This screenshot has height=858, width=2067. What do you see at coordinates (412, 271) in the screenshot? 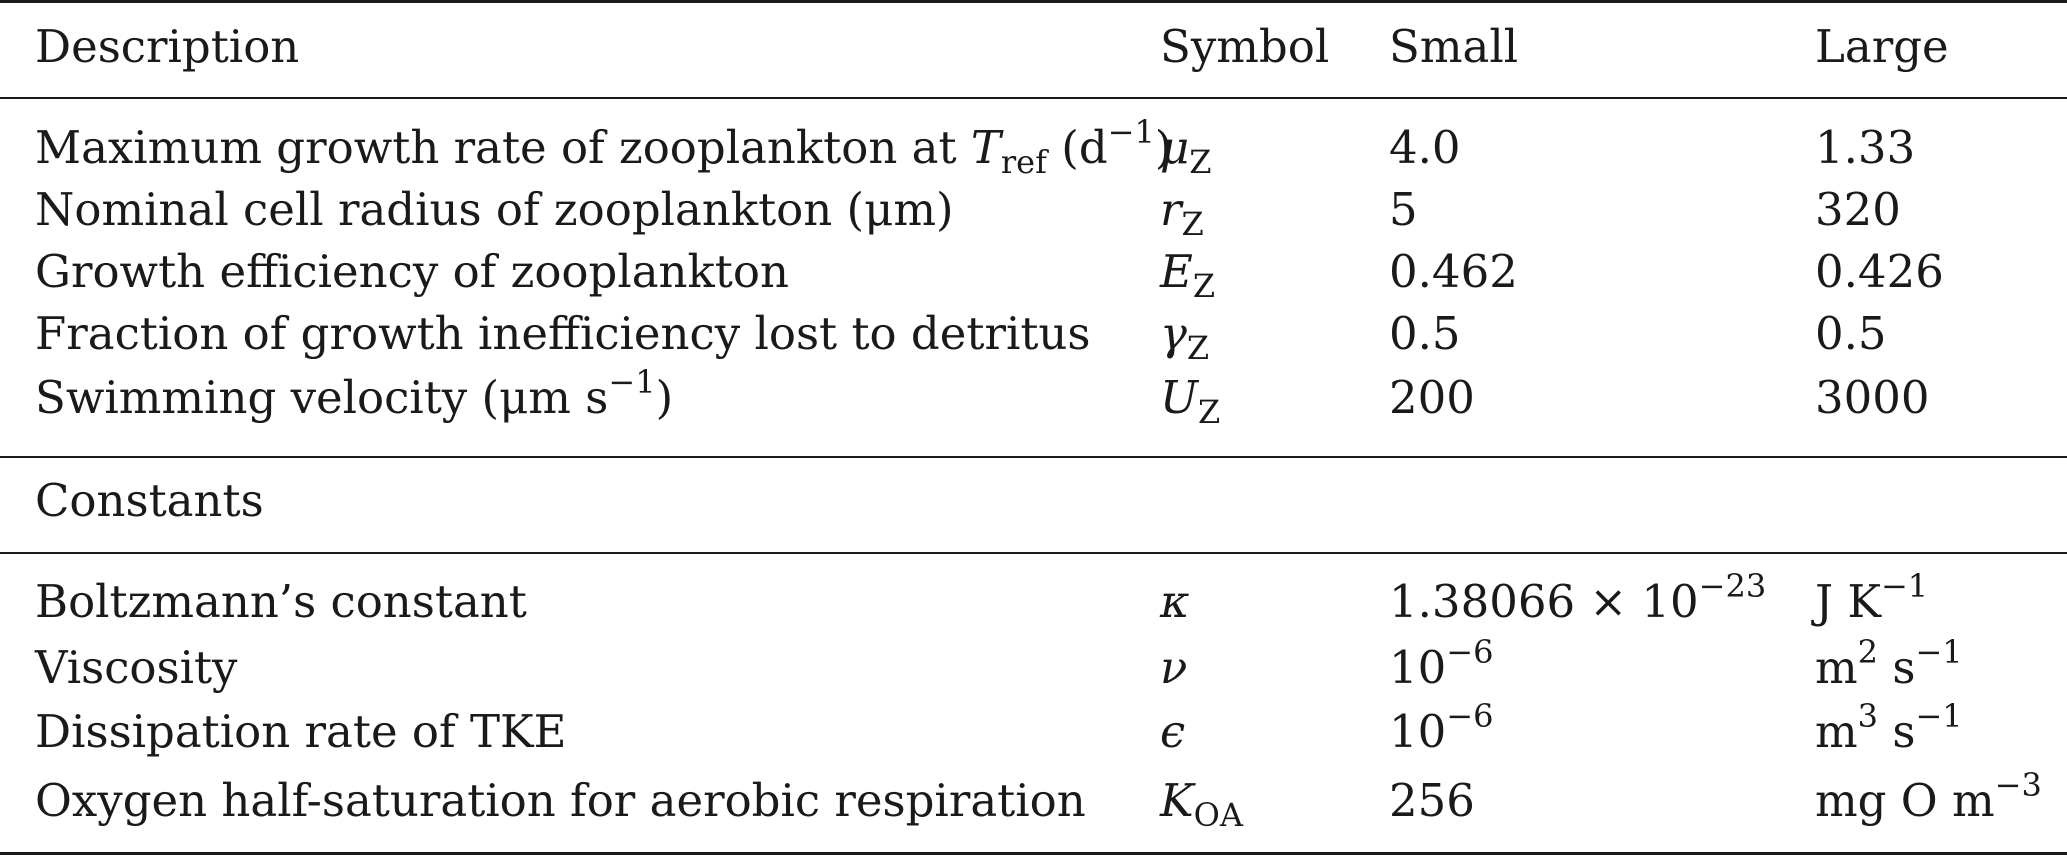
I see `table-row-growth-efficiency-description: Growth efficiency of zooplankton` at bounding box center [412, 271].